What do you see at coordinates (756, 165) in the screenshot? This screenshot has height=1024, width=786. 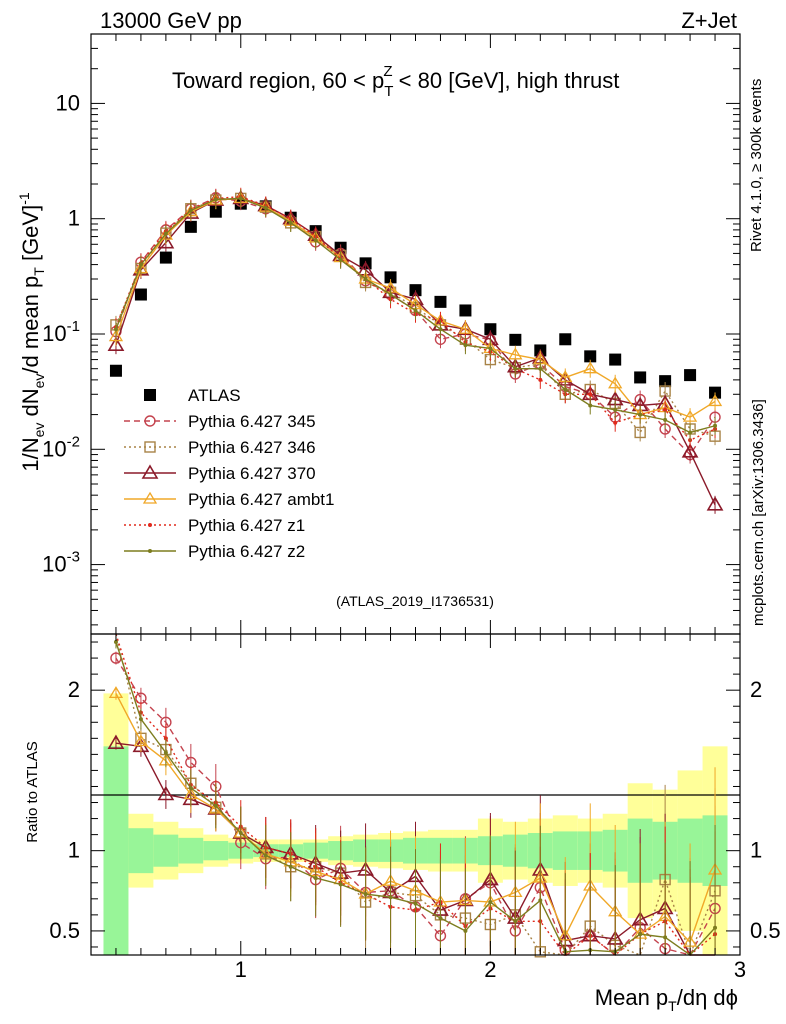 I see `rivet-label: Rivet 4.1.0, ≥ 300k events` at bounding box center [756, 165].